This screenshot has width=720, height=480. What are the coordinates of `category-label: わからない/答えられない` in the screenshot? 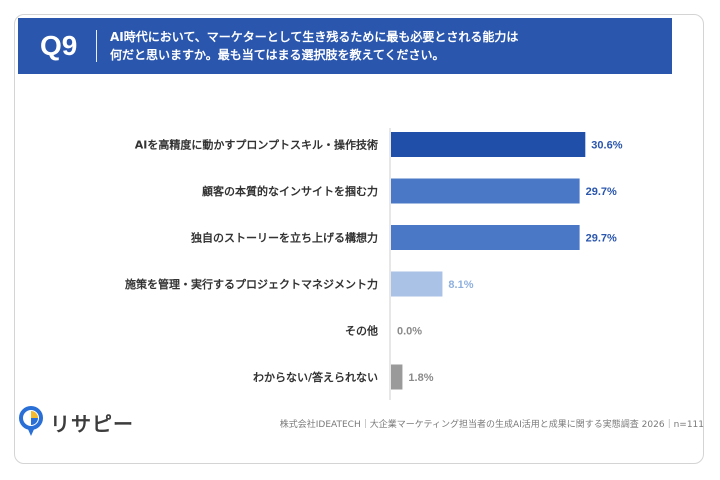 It's located at (315, 377).